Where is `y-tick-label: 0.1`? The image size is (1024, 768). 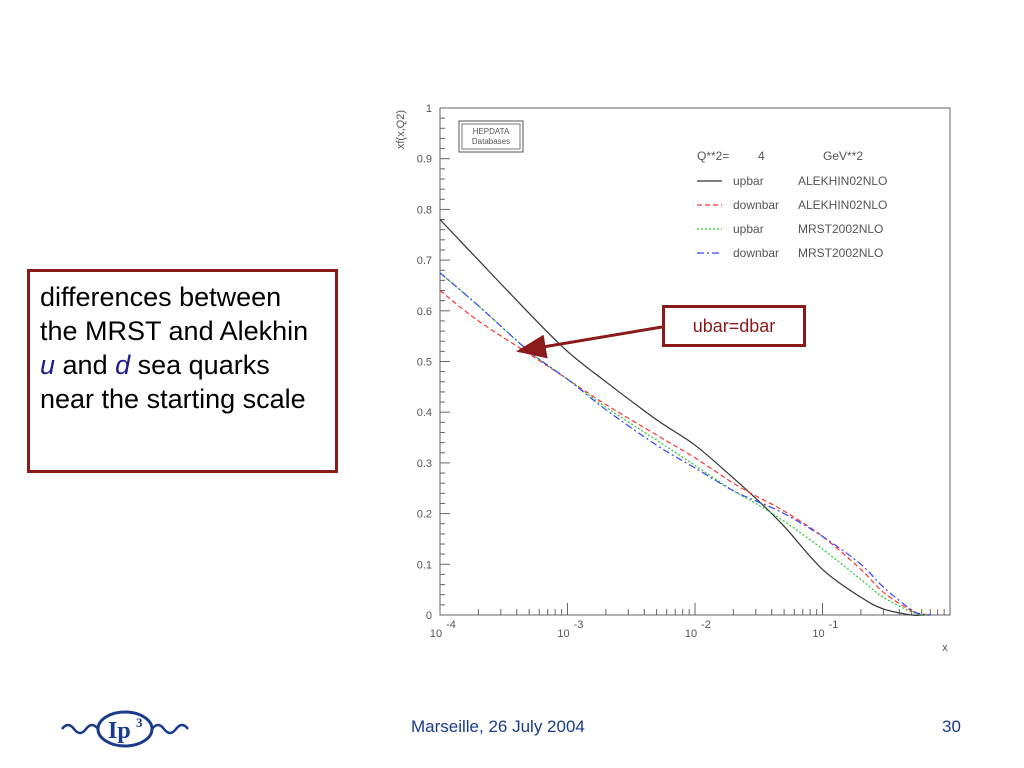
y-tick-label: 0.1 is located at coordinates (424, 565).